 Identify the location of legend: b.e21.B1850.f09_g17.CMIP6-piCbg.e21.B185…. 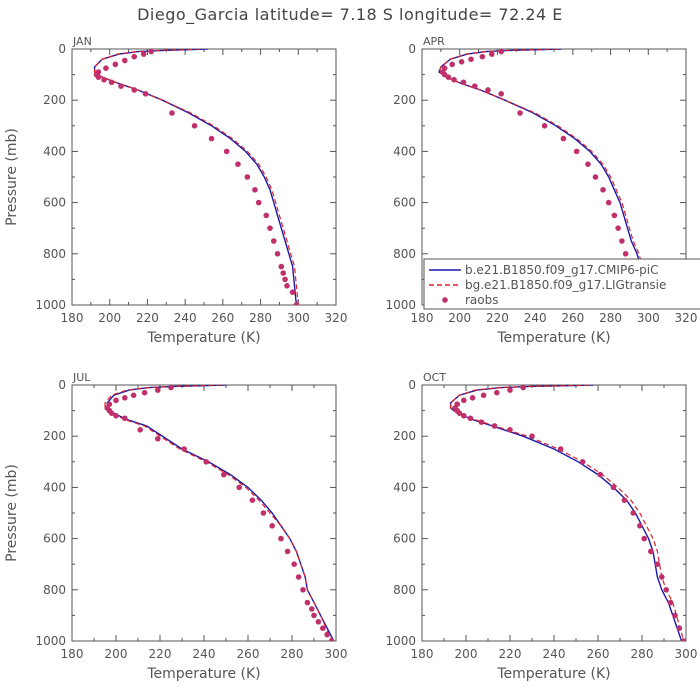
(561, 284).